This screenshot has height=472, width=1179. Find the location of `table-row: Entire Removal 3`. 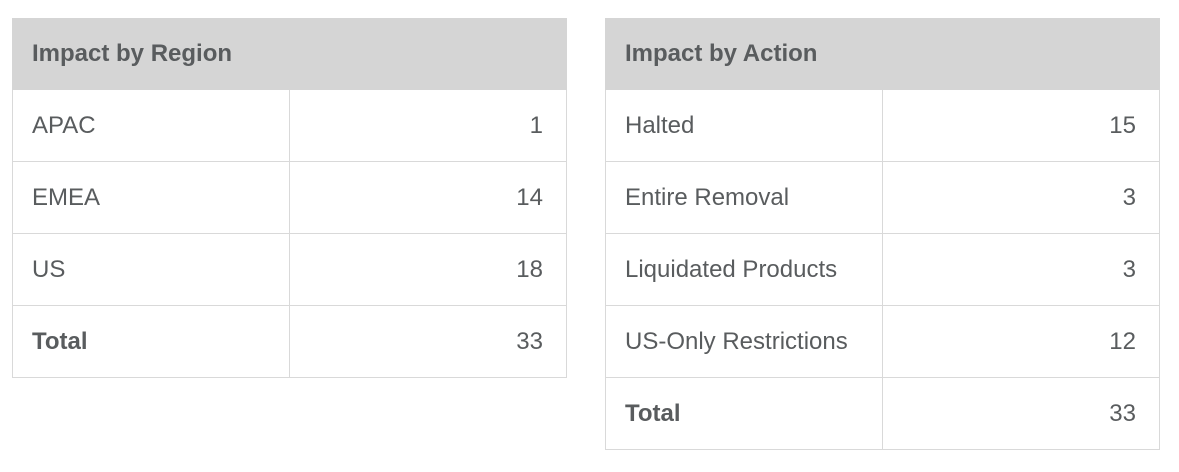

table-row: Entire Removal 3 is located at coordinates (882, 197).